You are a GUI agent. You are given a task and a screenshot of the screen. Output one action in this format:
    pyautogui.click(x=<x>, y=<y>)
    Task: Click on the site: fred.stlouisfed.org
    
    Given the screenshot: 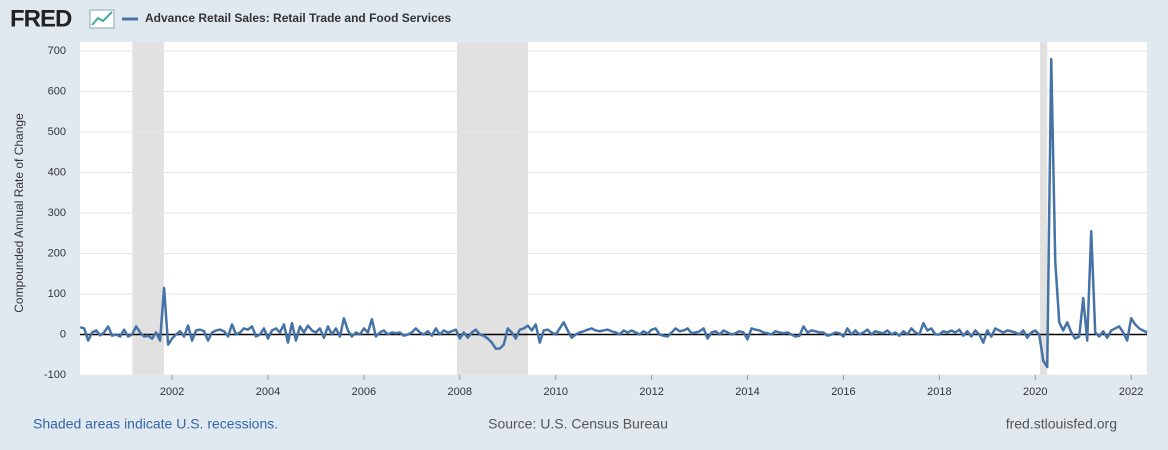 What is the action you would take?
    pyautogui.click(x=1061, y=424)
    